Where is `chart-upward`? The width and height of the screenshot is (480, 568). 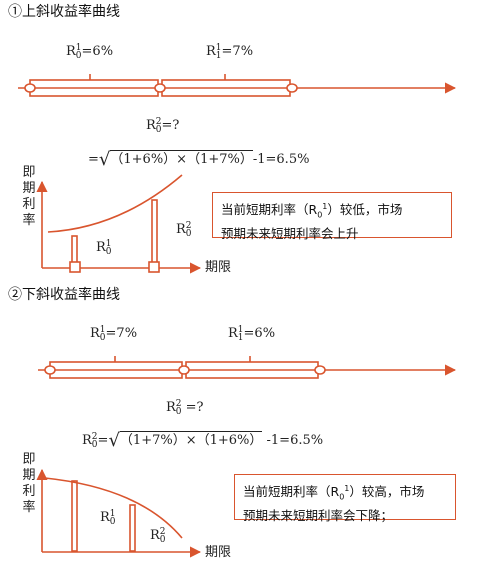 chart-upward is located at coordinates (119, 224).